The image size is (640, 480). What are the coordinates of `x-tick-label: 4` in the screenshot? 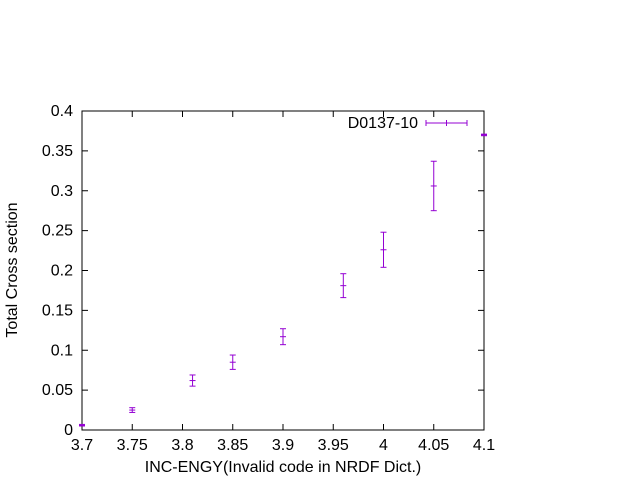 It's located at (383, 445).